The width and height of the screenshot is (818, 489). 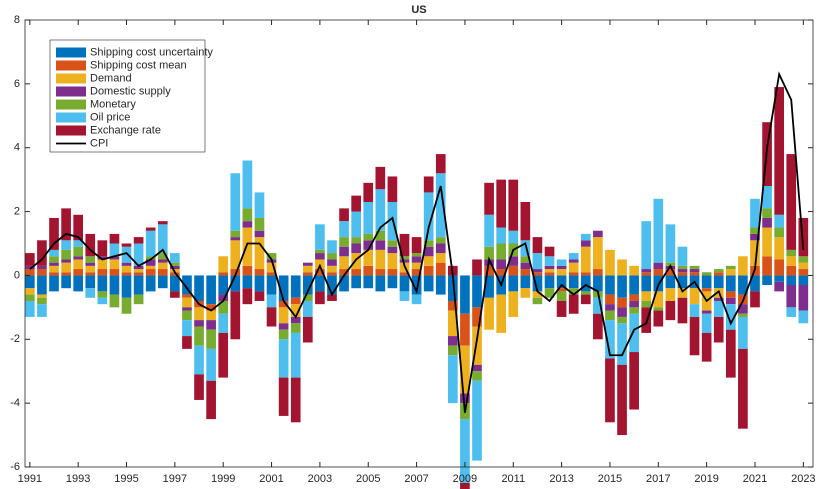 I want to click on y-tick-label: 6, so click(x=17, y=84).